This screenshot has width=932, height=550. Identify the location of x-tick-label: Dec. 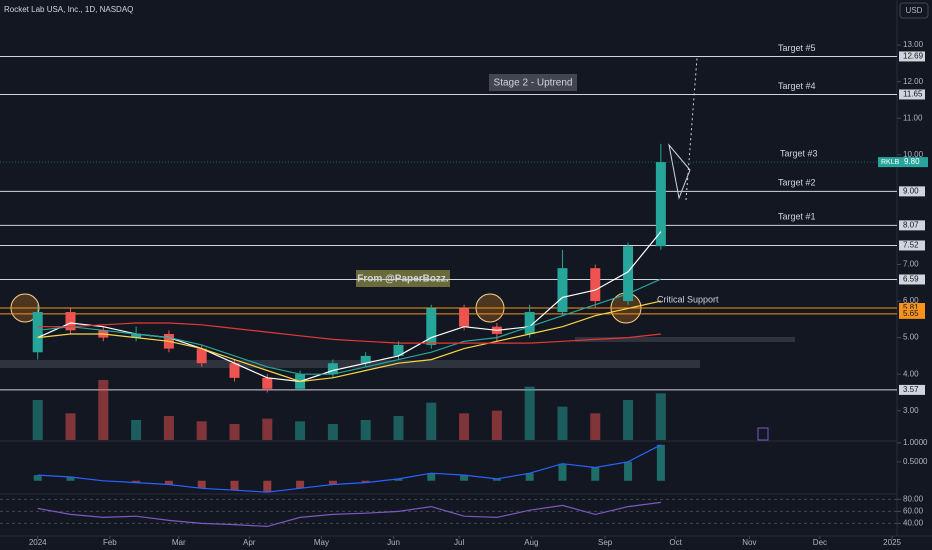
(820, 542).